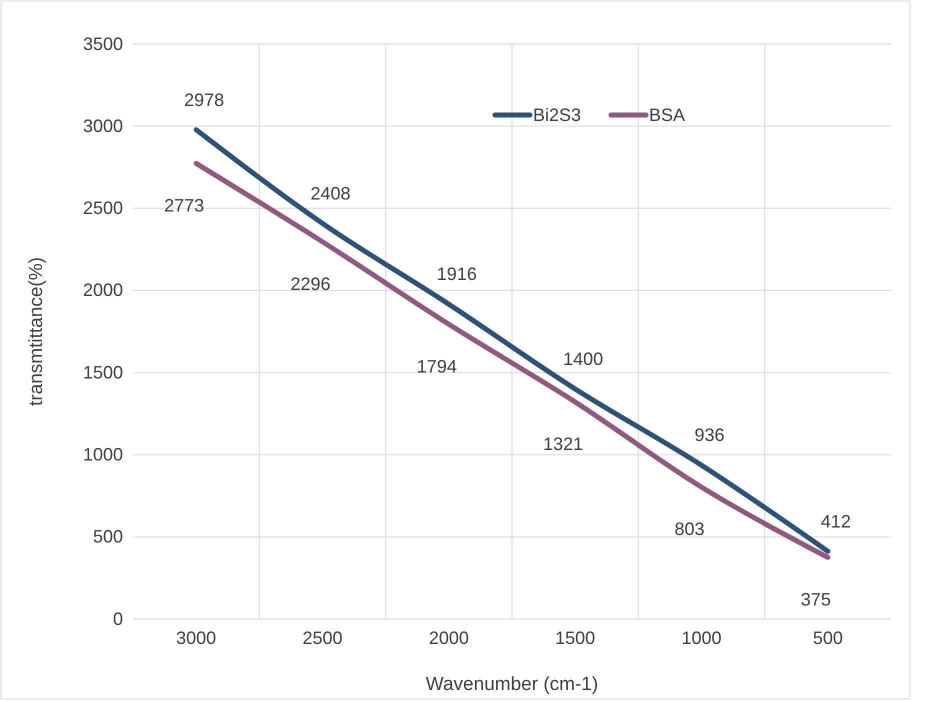  I want to click on data-label: 1794, so click(436, 366).